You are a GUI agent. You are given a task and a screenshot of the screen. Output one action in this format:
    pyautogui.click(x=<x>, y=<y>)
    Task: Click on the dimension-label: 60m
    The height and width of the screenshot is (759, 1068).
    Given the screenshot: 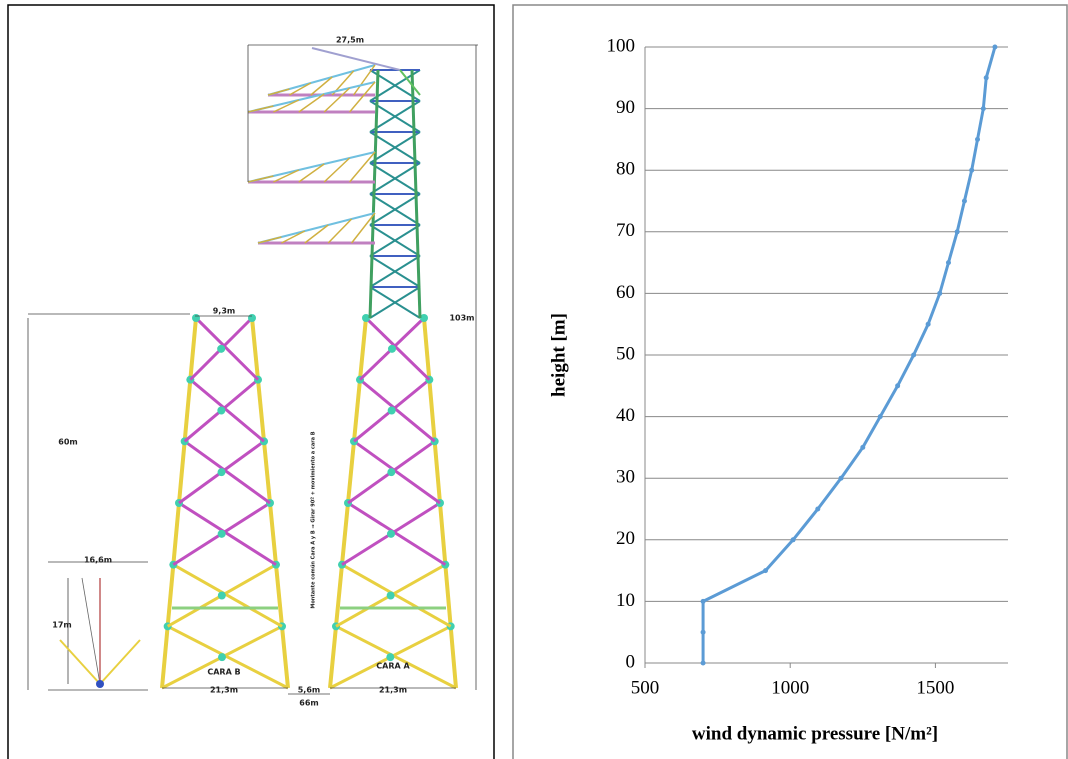 What is the action you would take?
    pyautogui.click(x=67, y=442)
    